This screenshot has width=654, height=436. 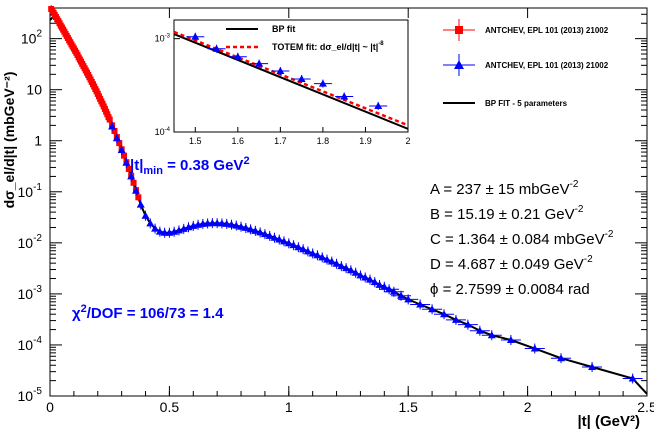 What do you see at coordinates (30, 395) in the screenshot?
I see `y-tick-label: 10⁻⁵` at bounding box center [30, 395].